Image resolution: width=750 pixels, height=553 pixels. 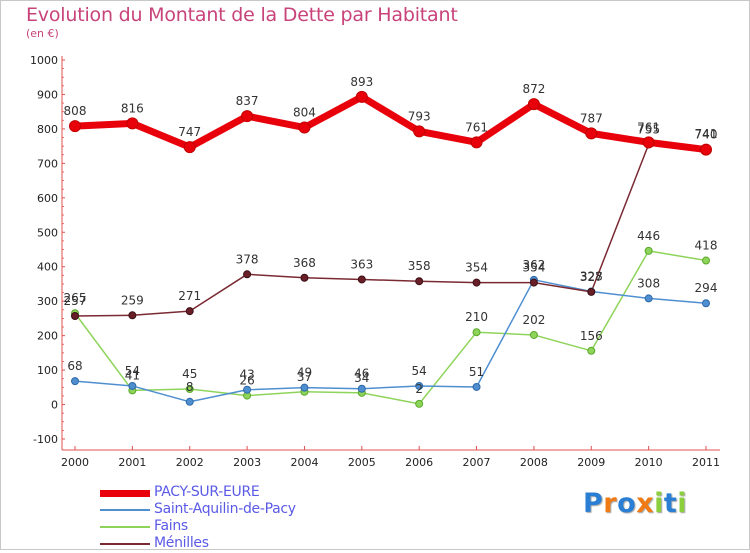 I want to click on data-label-fains: 418, so click(x=706, y=246).